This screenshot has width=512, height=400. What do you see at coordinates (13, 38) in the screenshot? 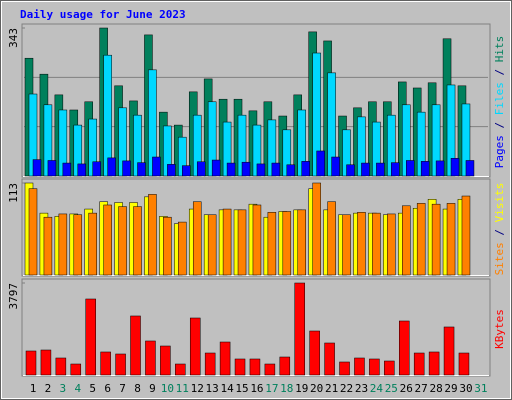
I see `y-tick-label: 343` at bounding box center [13, 38].